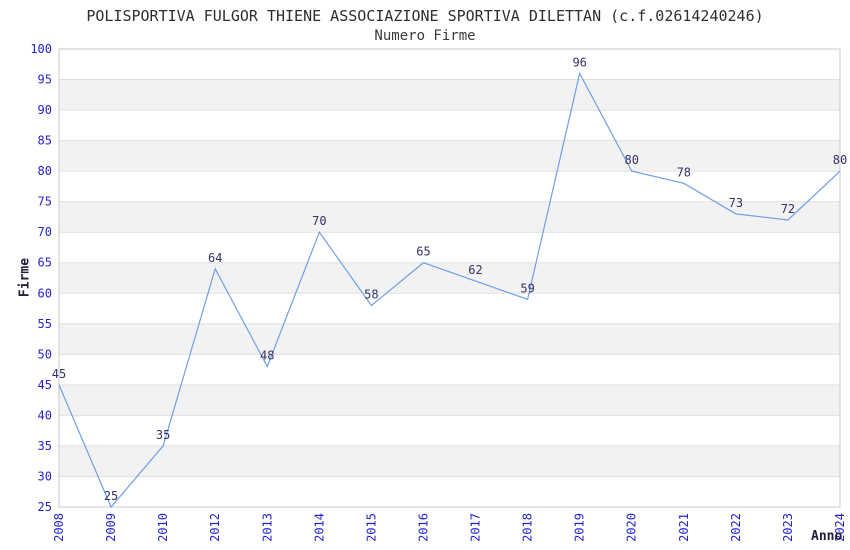  I want to click on y-tick-labels: 25 30 35 40 45 50 55 60 65 70 75 80 85 90 95 100, so click(41, 278).